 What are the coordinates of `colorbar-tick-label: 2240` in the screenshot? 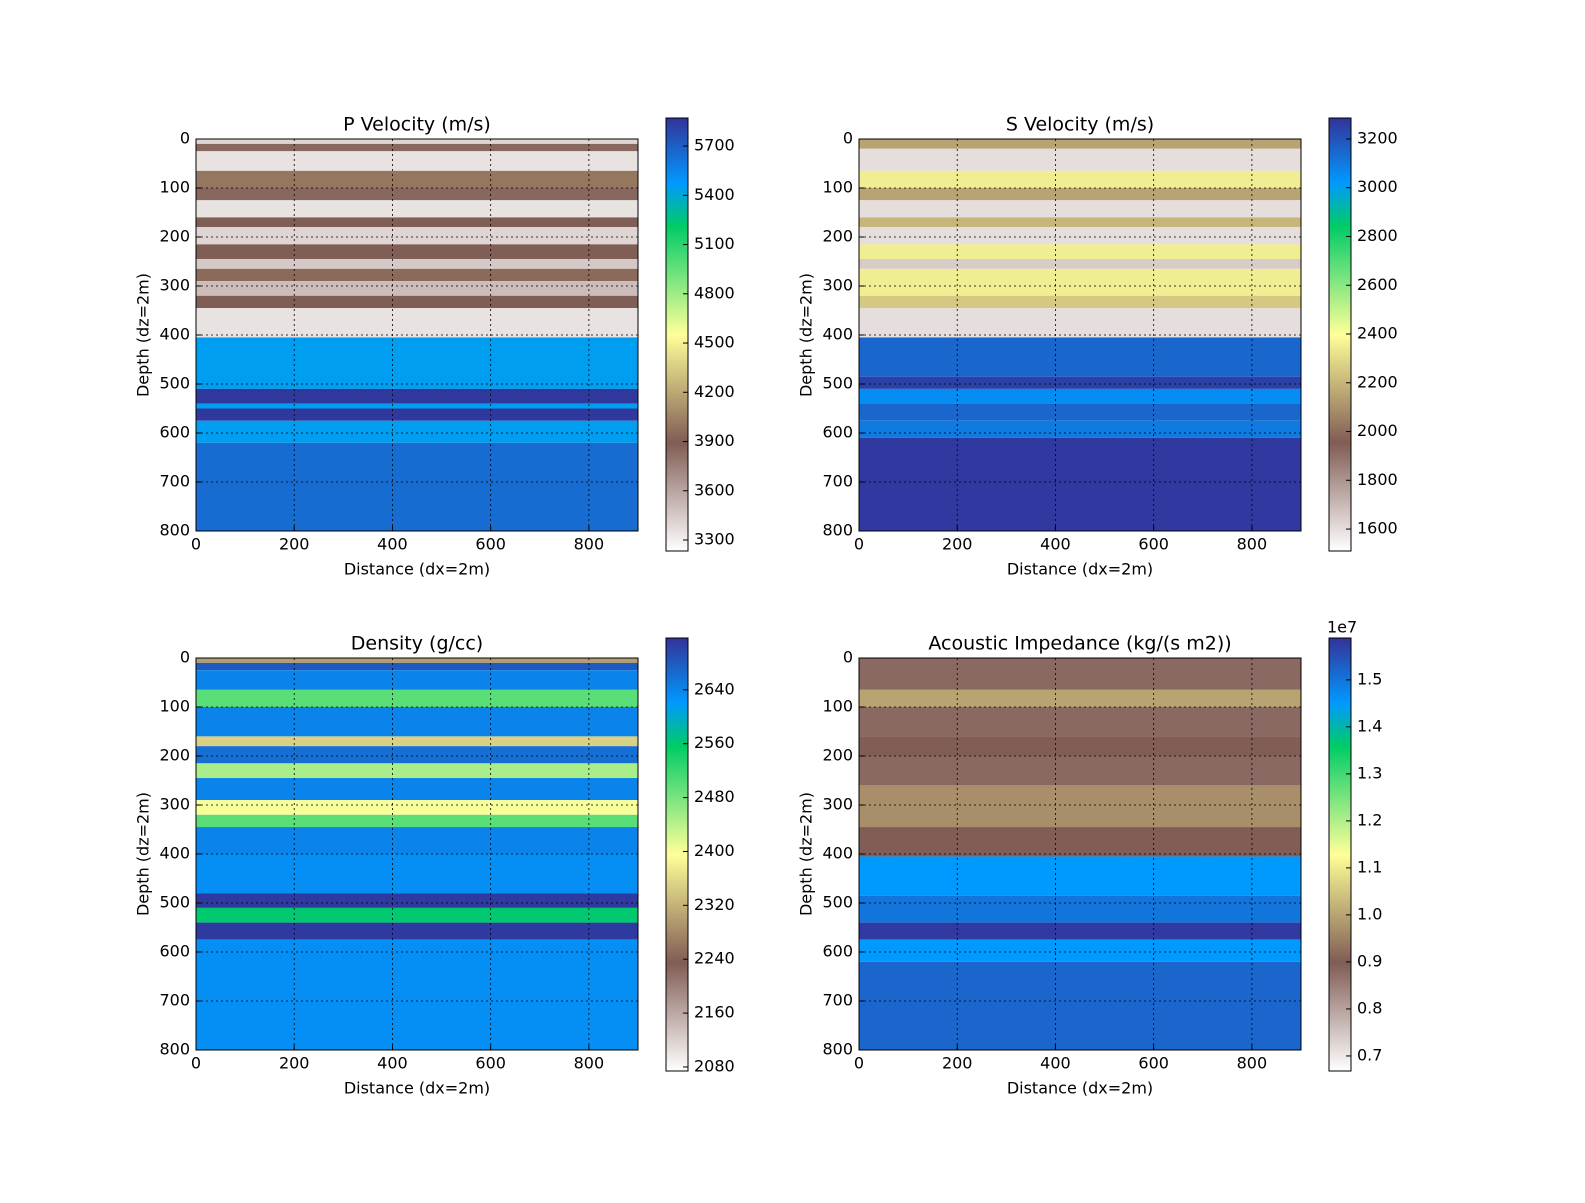 It's located at (714, 958).